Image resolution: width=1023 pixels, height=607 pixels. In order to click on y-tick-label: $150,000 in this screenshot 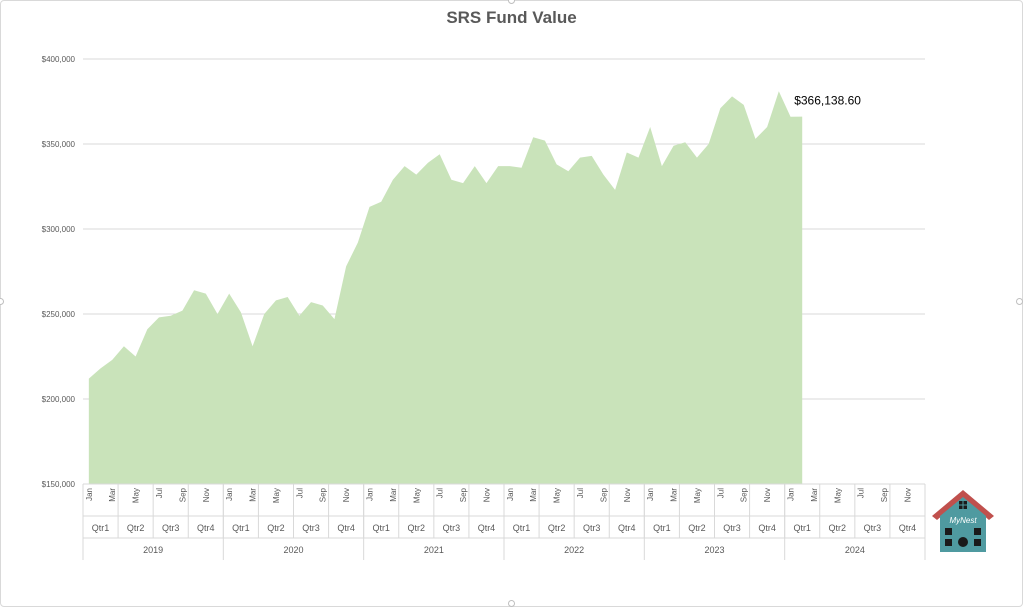, I will do `click(59, 484)`.